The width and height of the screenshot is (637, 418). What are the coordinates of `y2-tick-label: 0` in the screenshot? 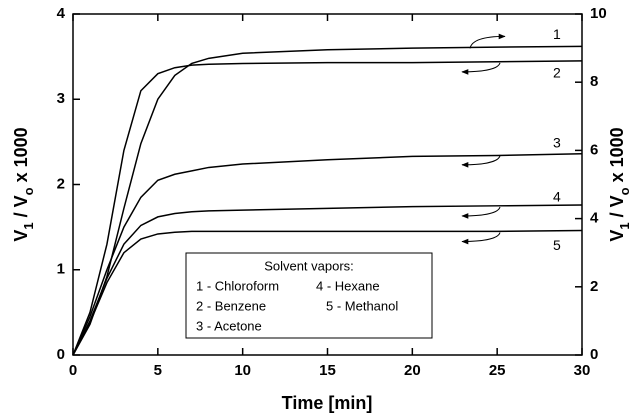 It's located at (594, 354).